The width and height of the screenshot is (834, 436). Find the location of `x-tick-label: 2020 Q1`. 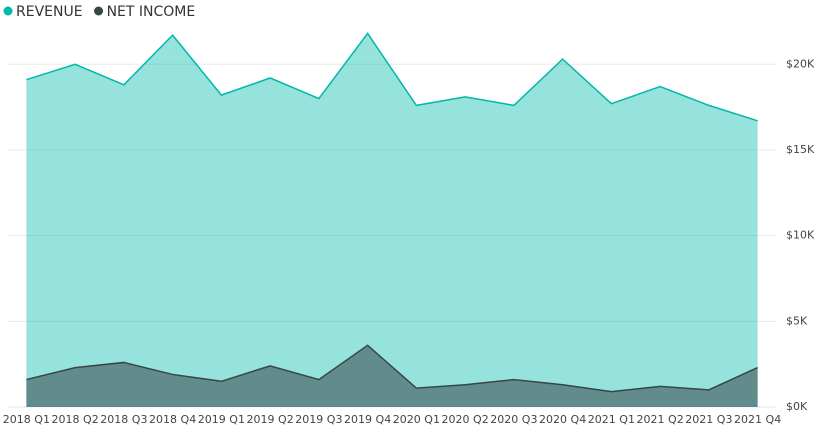

x-tick-label: 2020 Q1 is located at coordinates (416, 419).